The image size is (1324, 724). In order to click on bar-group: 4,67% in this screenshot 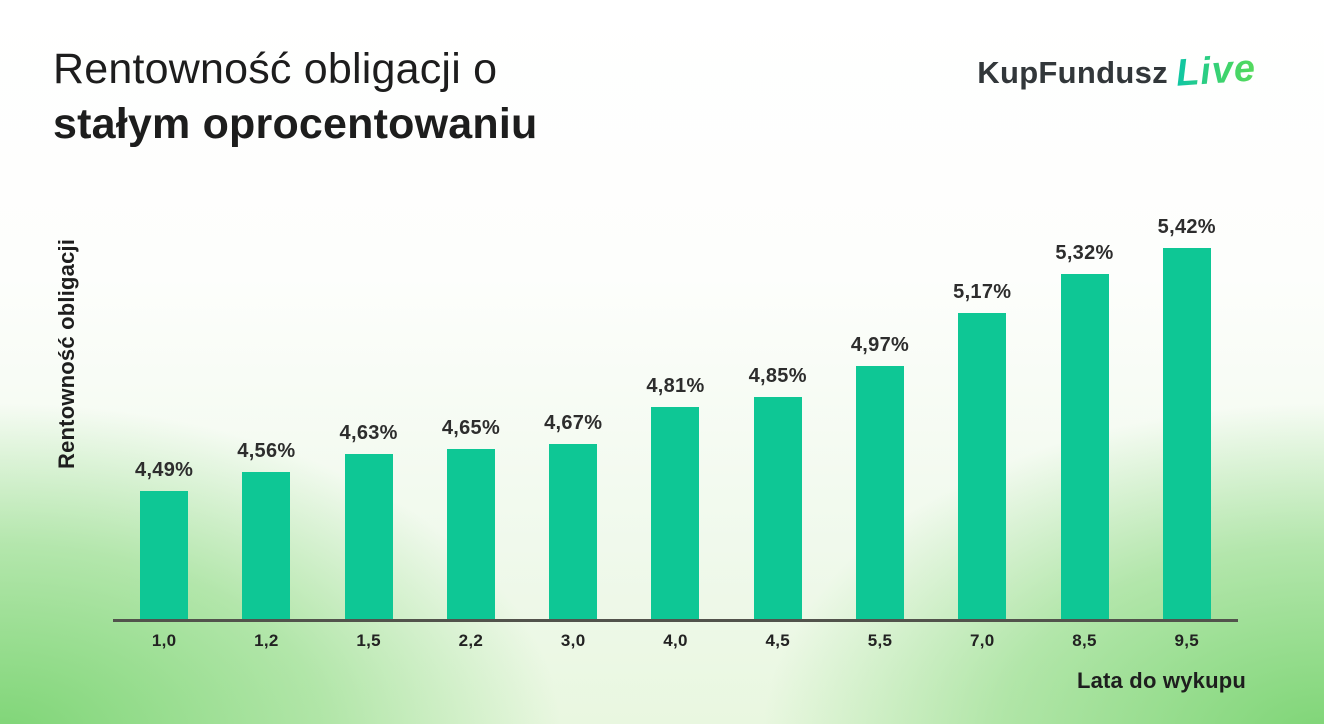, I will do `click(573, 516)`.